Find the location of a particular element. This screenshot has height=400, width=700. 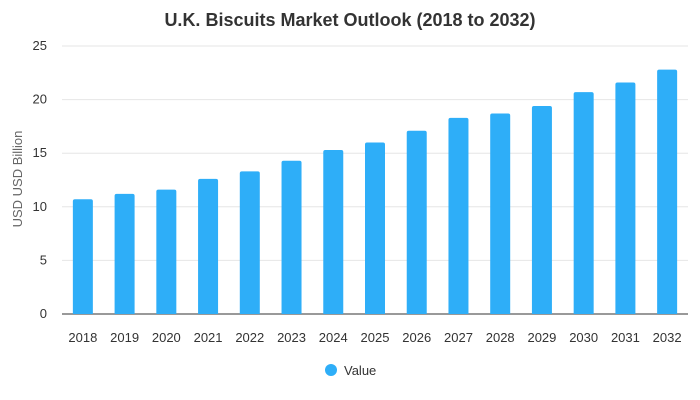

bar-2018 is located at coordinates (82, 256).